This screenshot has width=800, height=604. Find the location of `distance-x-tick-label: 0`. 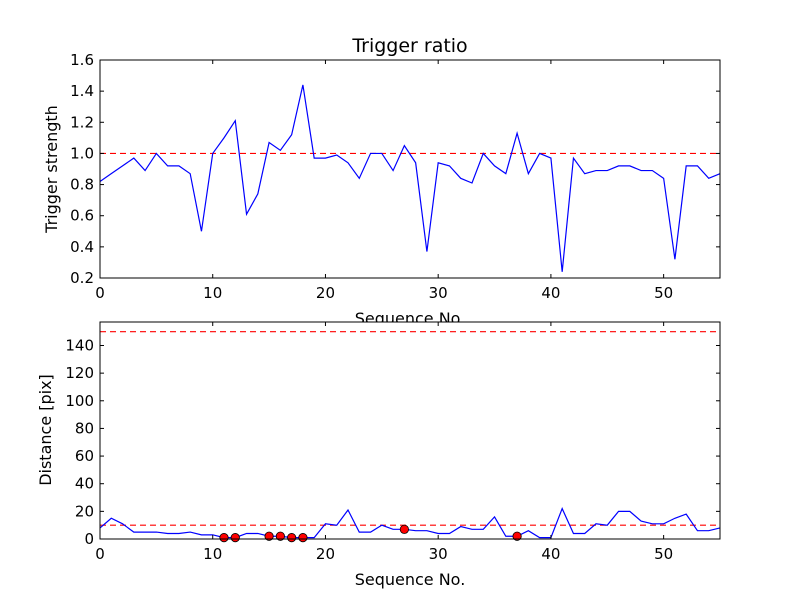

distance-x-tick-label: 0 is located at coordinates (100, 554).